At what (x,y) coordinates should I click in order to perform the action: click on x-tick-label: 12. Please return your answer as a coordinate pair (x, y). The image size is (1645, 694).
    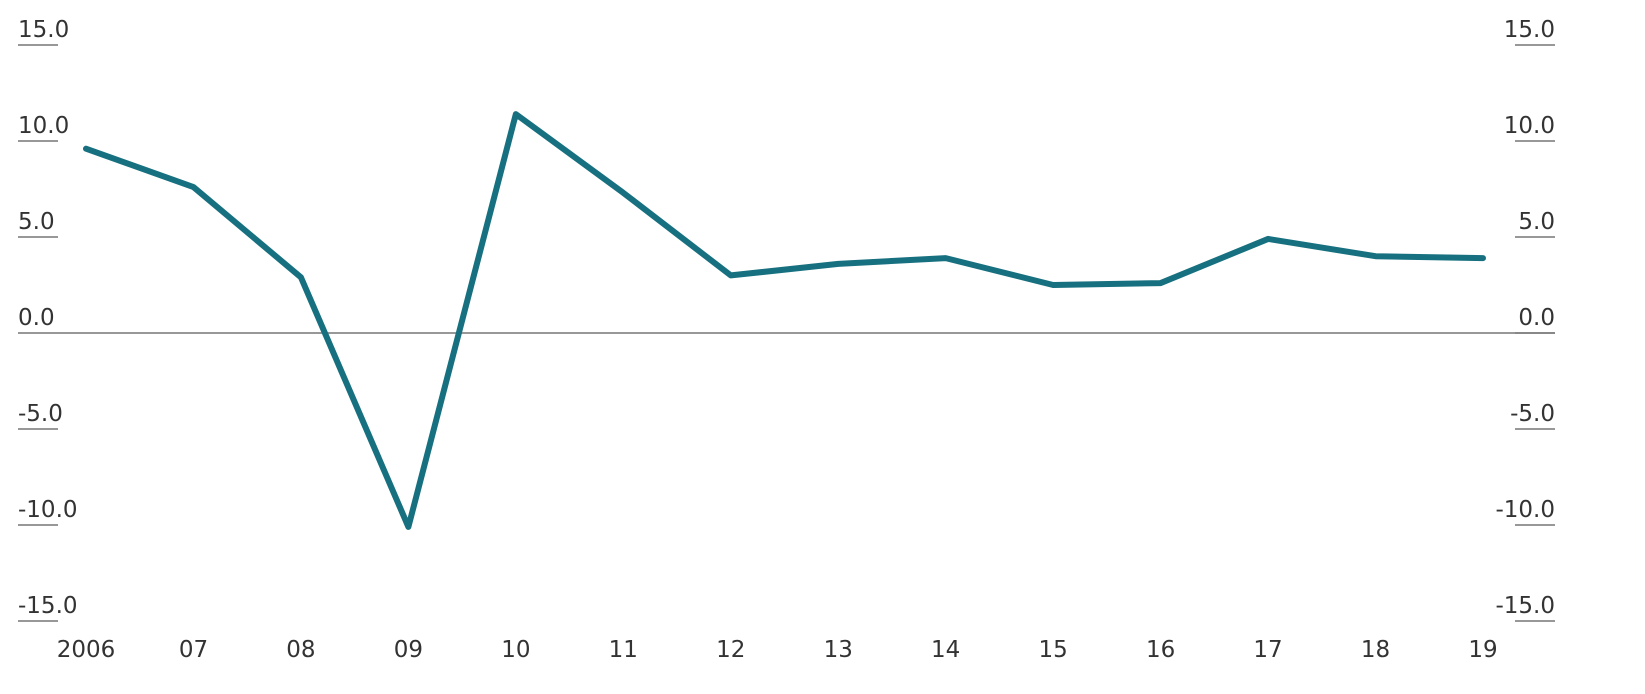
    Looking at the image, I should click on (730, 650).